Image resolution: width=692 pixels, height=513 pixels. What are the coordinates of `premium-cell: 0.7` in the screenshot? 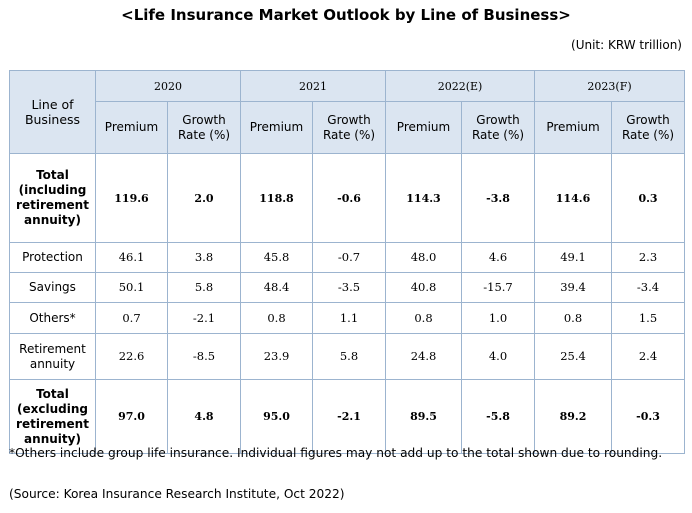 It's located at (131, 318).